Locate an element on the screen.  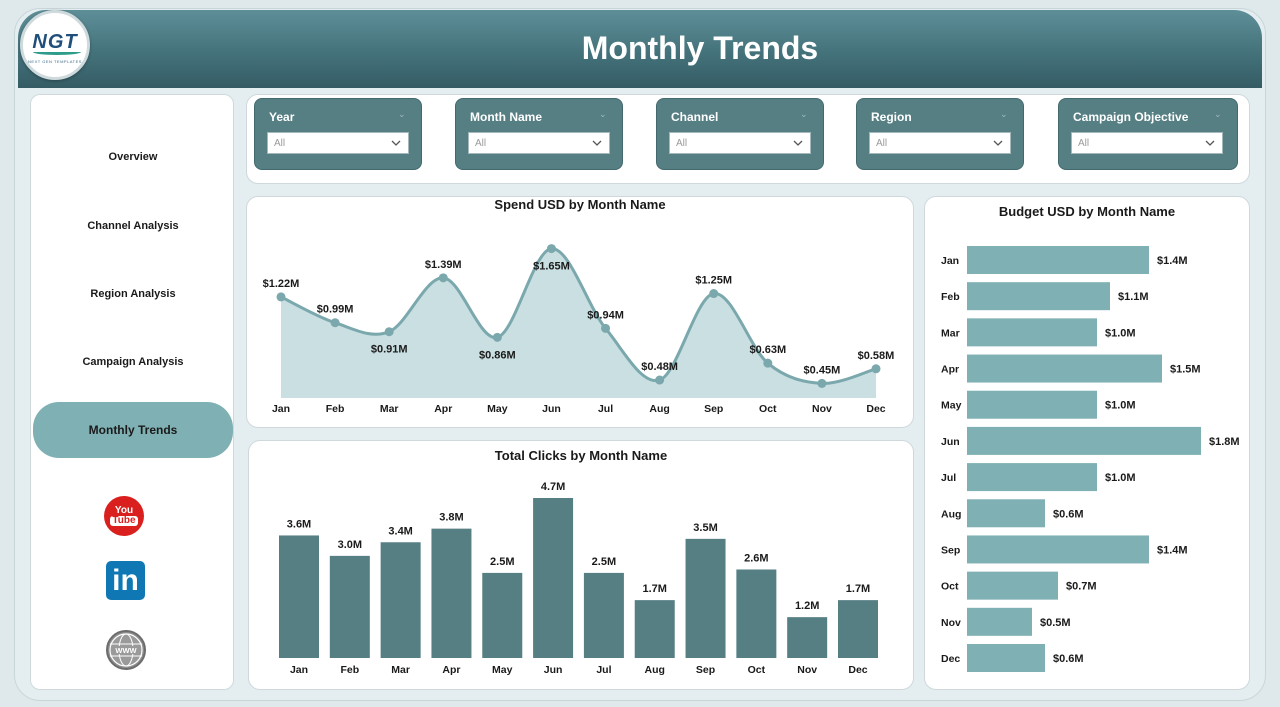
clicks-bar-apr is located at coordinates (451, 593).